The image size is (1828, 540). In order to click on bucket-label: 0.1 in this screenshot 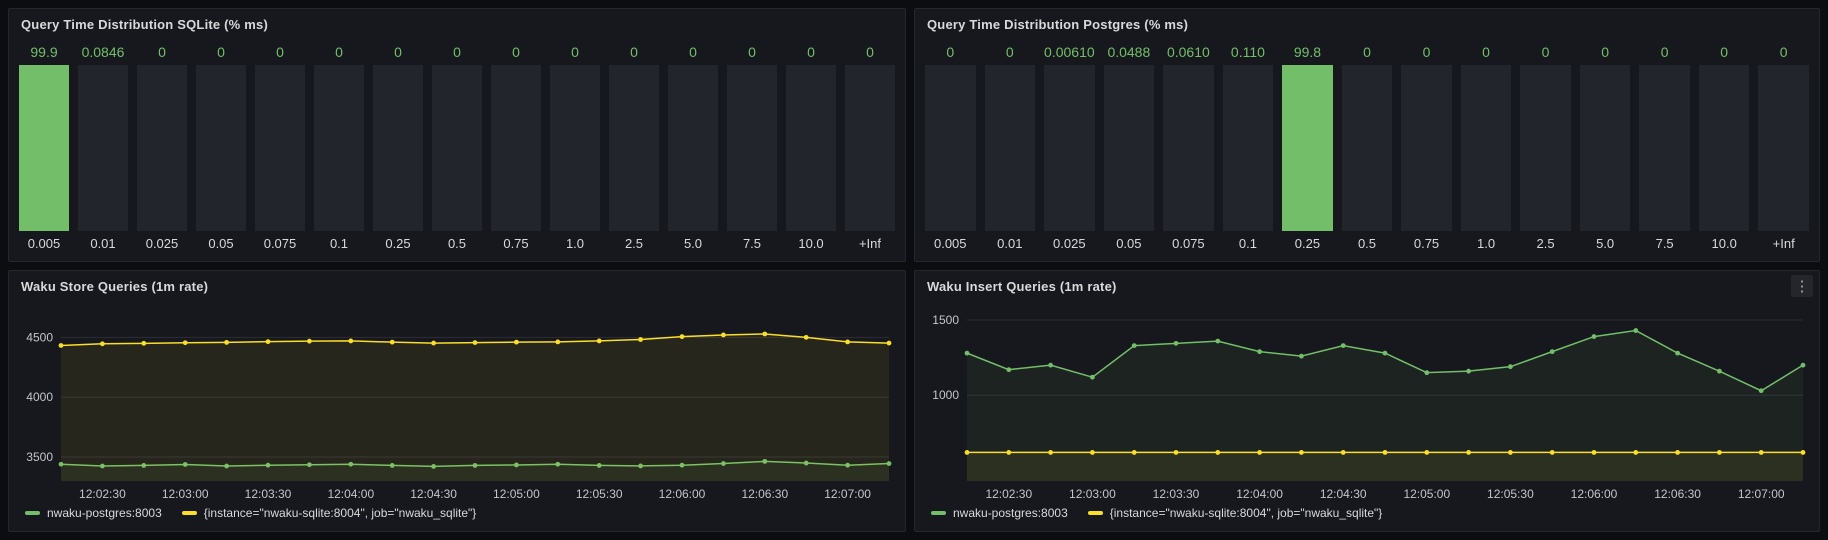, I will do `click(339, 243)`.